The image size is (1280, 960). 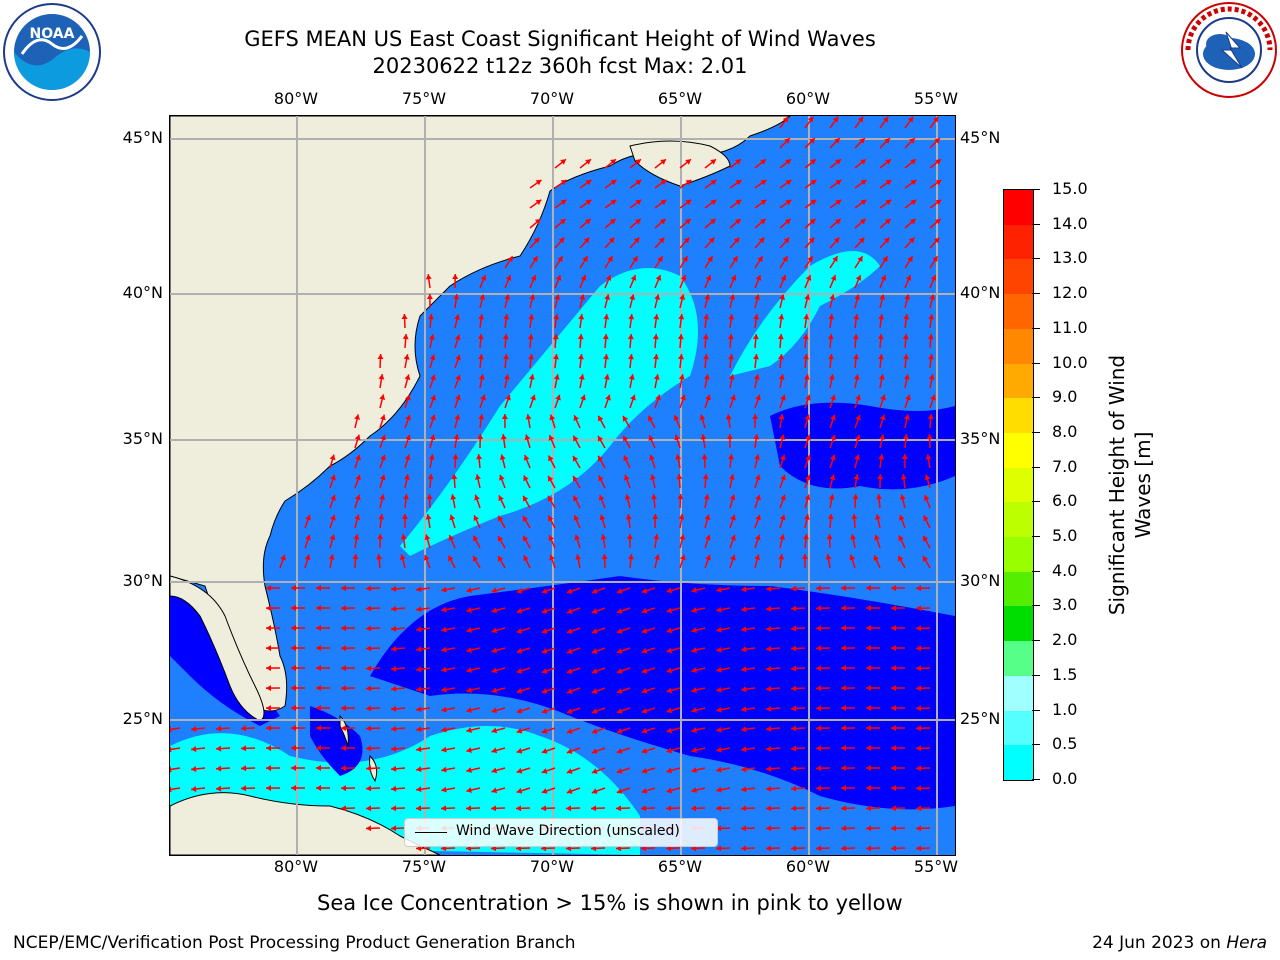 What do you see at coordinates (142, 718) in the screenshot?
I see `lat-tick-left: 25°N` at bounding box center [142, 718].